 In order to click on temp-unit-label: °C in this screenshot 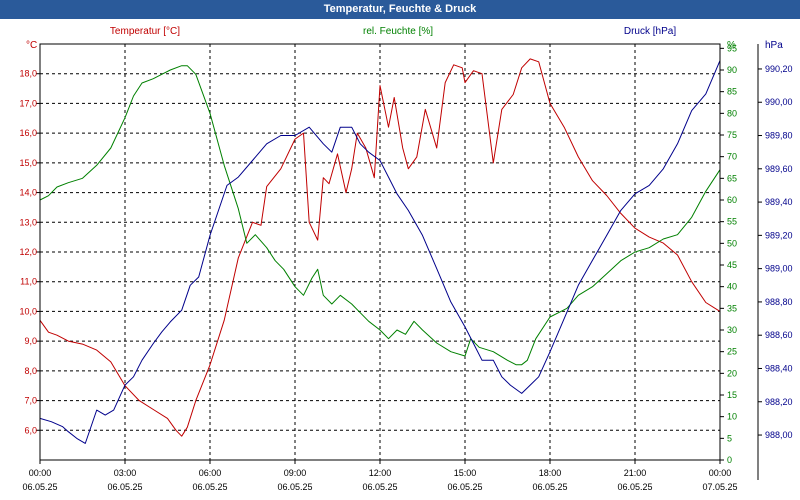, I will do `click(31, 45)`.